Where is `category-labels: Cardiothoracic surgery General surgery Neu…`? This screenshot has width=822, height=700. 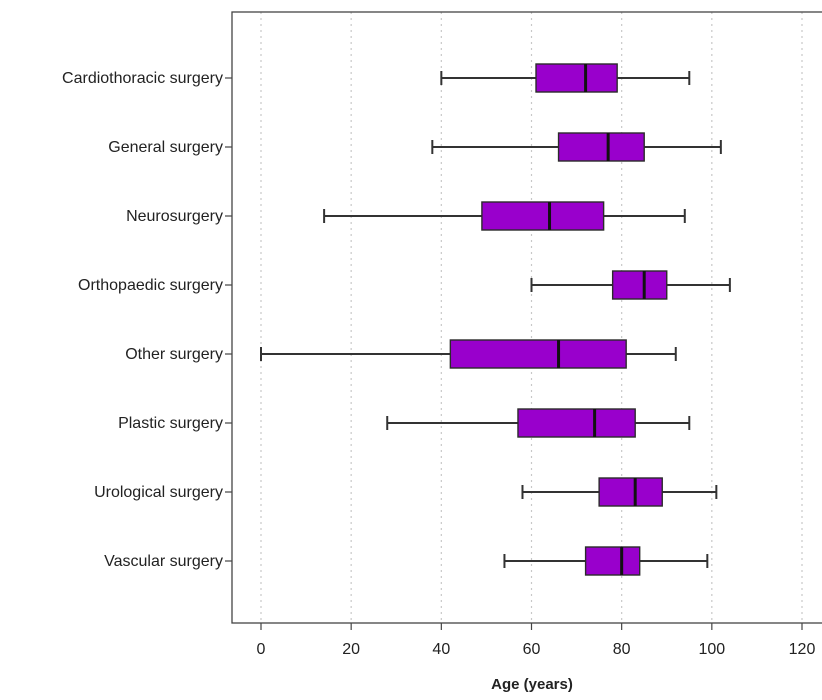
category-labels: Cardiothoracic surgery General surgery Neu… is located at coordinates (147, 320).